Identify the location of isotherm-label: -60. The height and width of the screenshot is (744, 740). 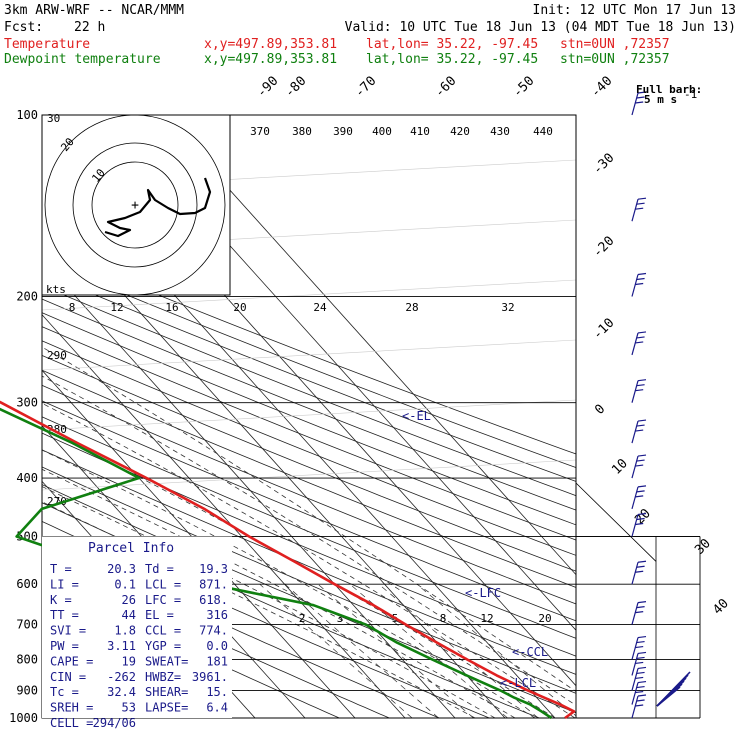
(445, 87).